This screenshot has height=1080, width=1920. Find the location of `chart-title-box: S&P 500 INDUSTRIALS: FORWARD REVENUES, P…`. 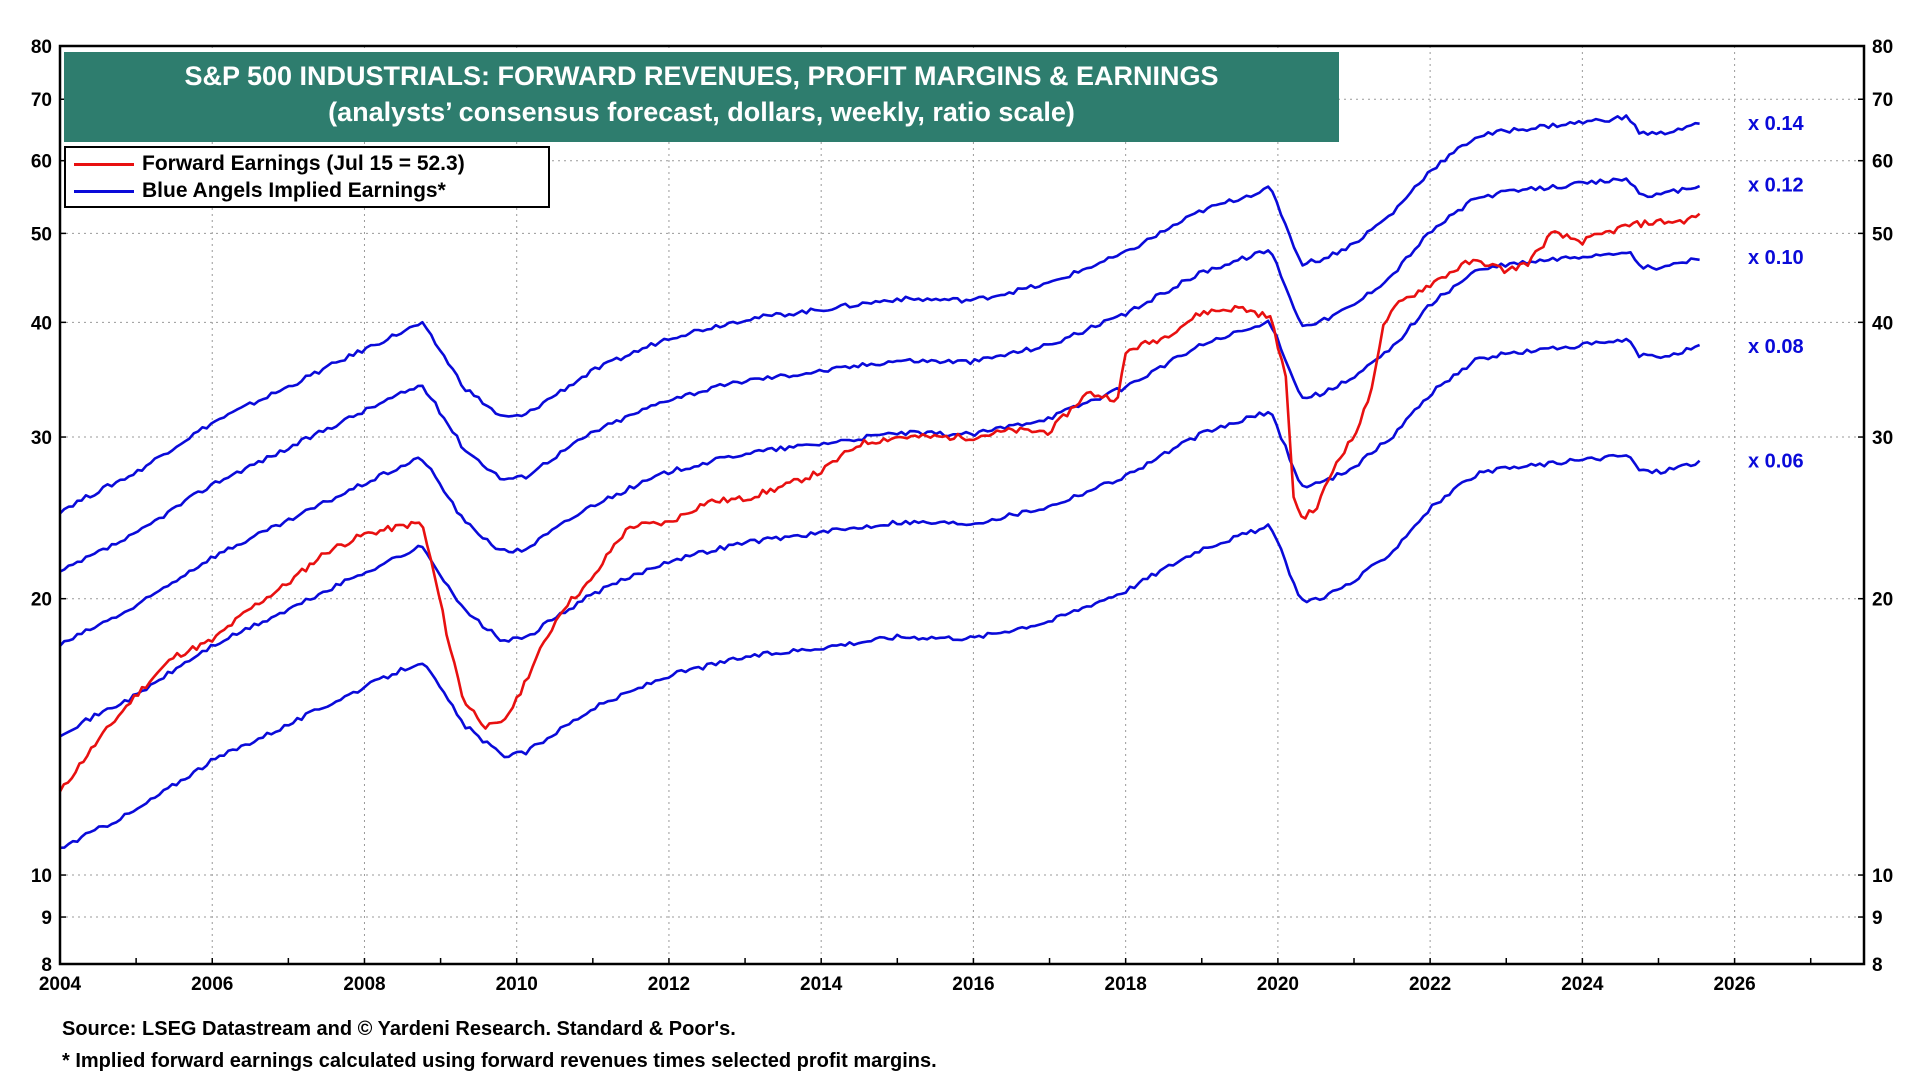

chart-title-box: S&P 500 INDUSTRIALS: FORWARD REVENUES, P… is located at coordinates (701, 97).